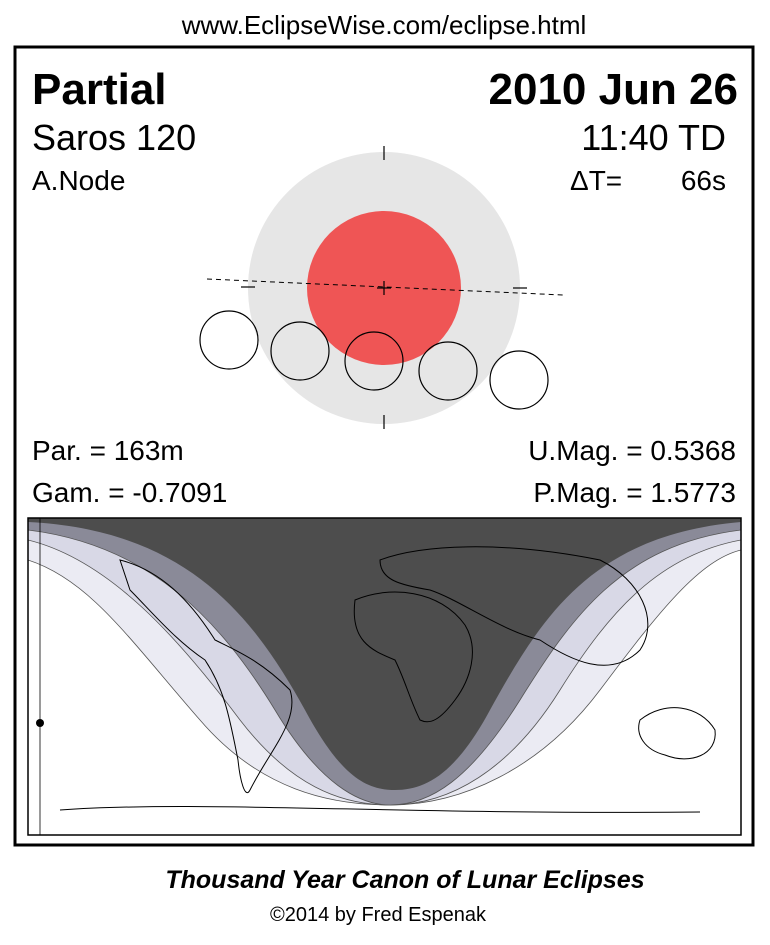  What do you see at coordinates (632, 450) in the screenshot?
I see `umag: U.Mag. = 0.5368` at bounding box center [632, 450].